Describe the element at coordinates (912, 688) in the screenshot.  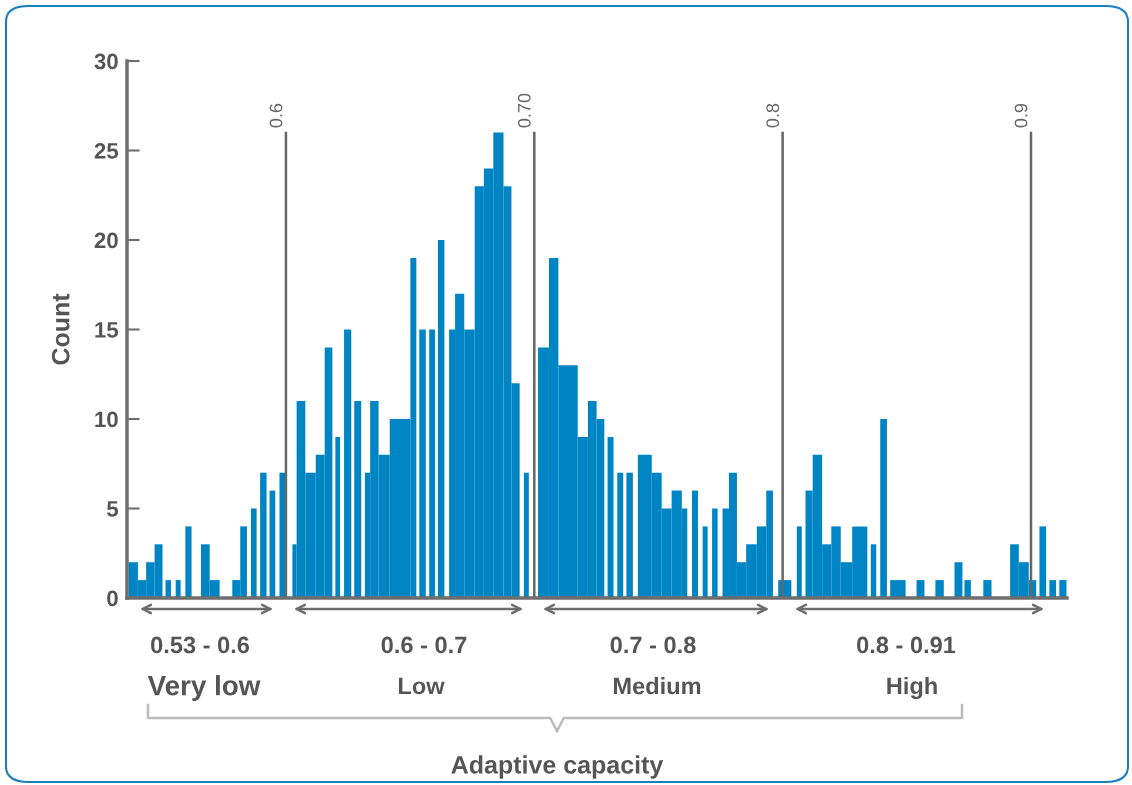
I see `text: High` at that location.